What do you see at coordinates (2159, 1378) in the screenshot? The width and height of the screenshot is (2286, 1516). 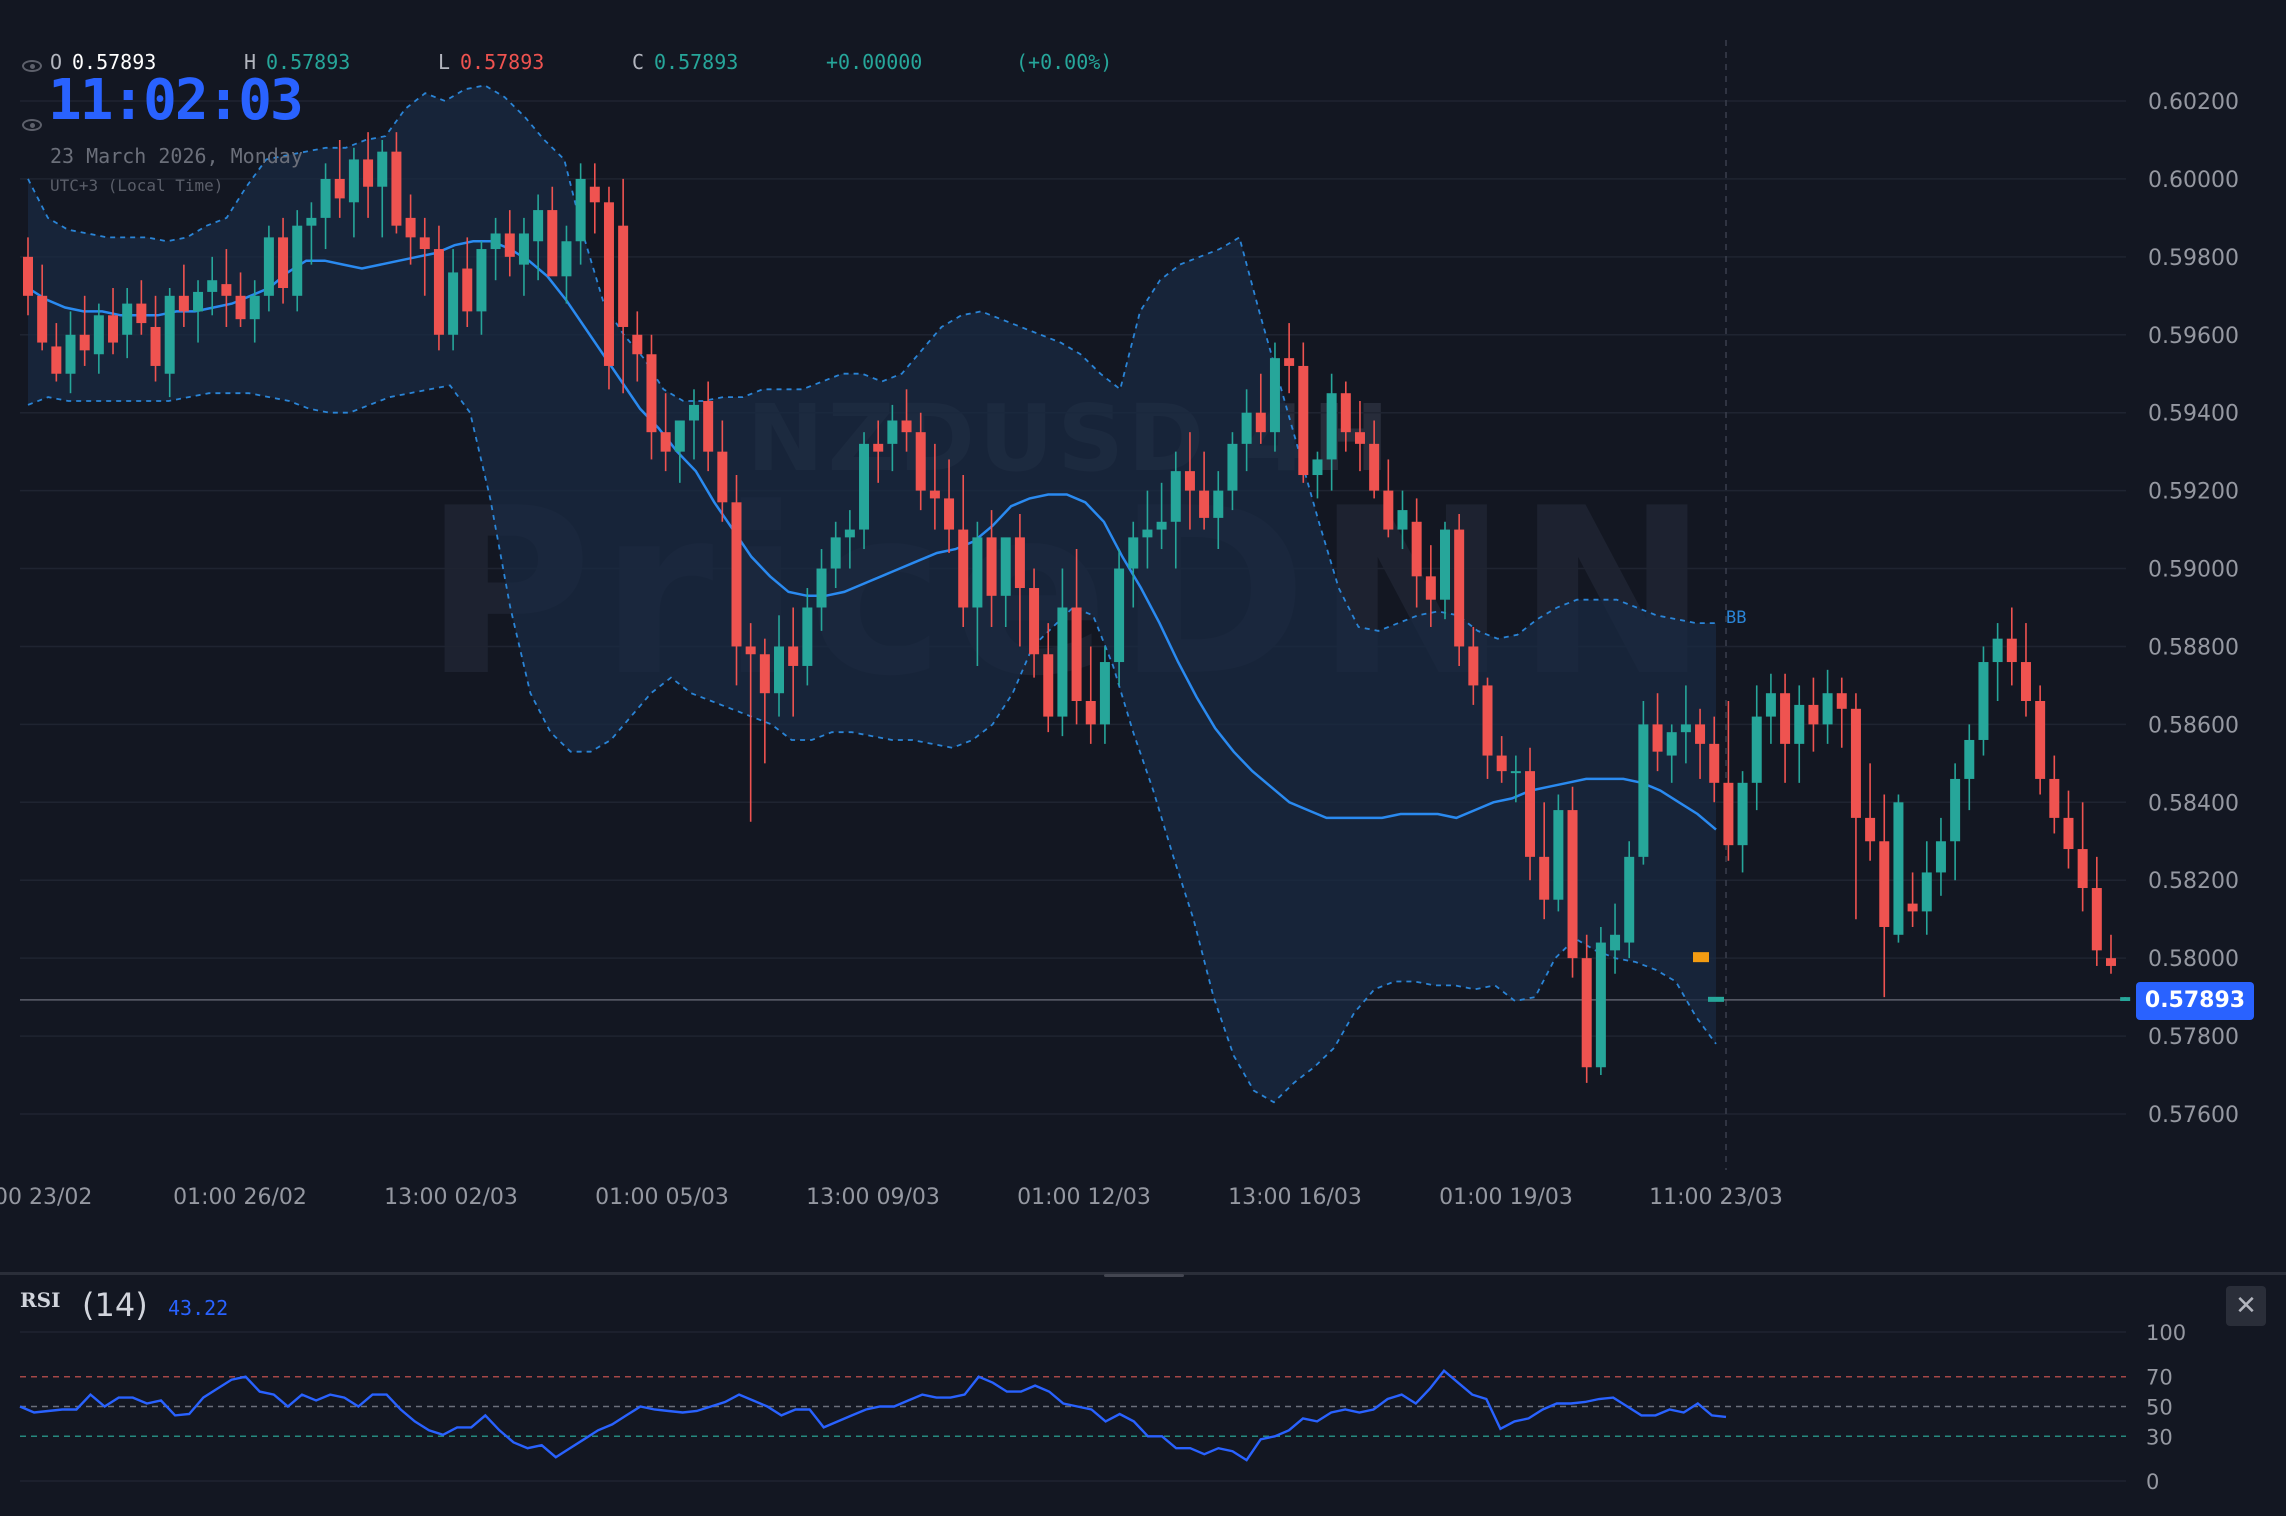 I see `rsi-tick-label: 70` at bounding box center [2159, 1378].